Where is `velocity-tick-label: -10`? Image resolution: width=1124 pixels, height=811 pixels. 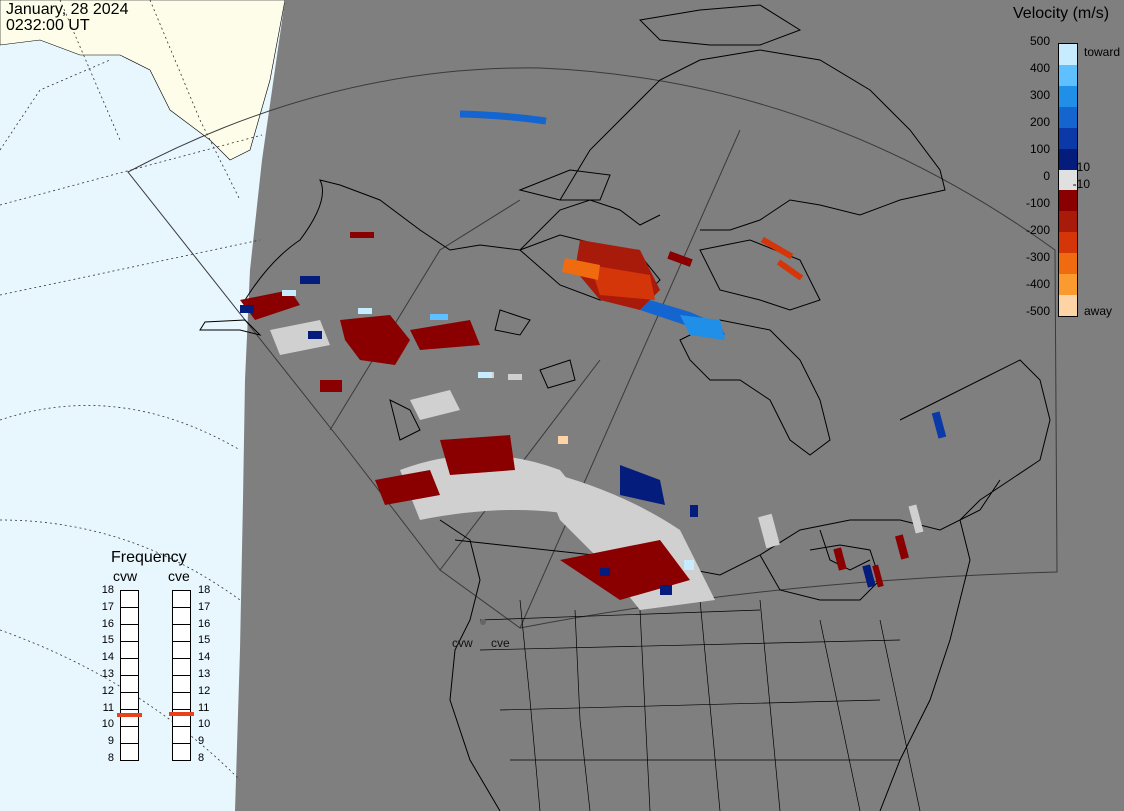
velocity-tick-label: -10 is located at coordinates (1081, 184).